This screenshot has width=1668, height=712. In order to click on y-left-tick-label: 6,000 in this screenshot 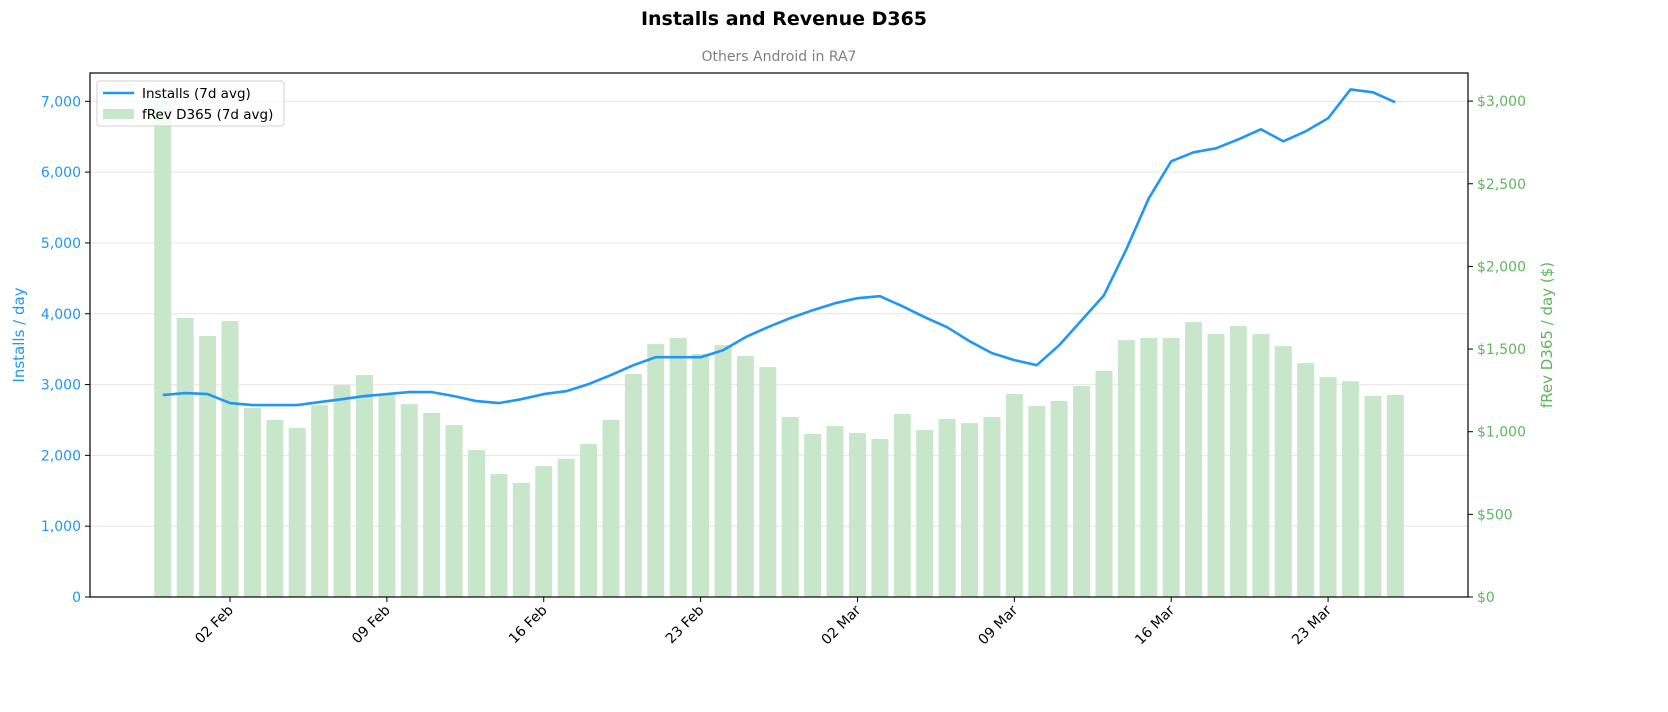, I will do `click(61, 173)`.